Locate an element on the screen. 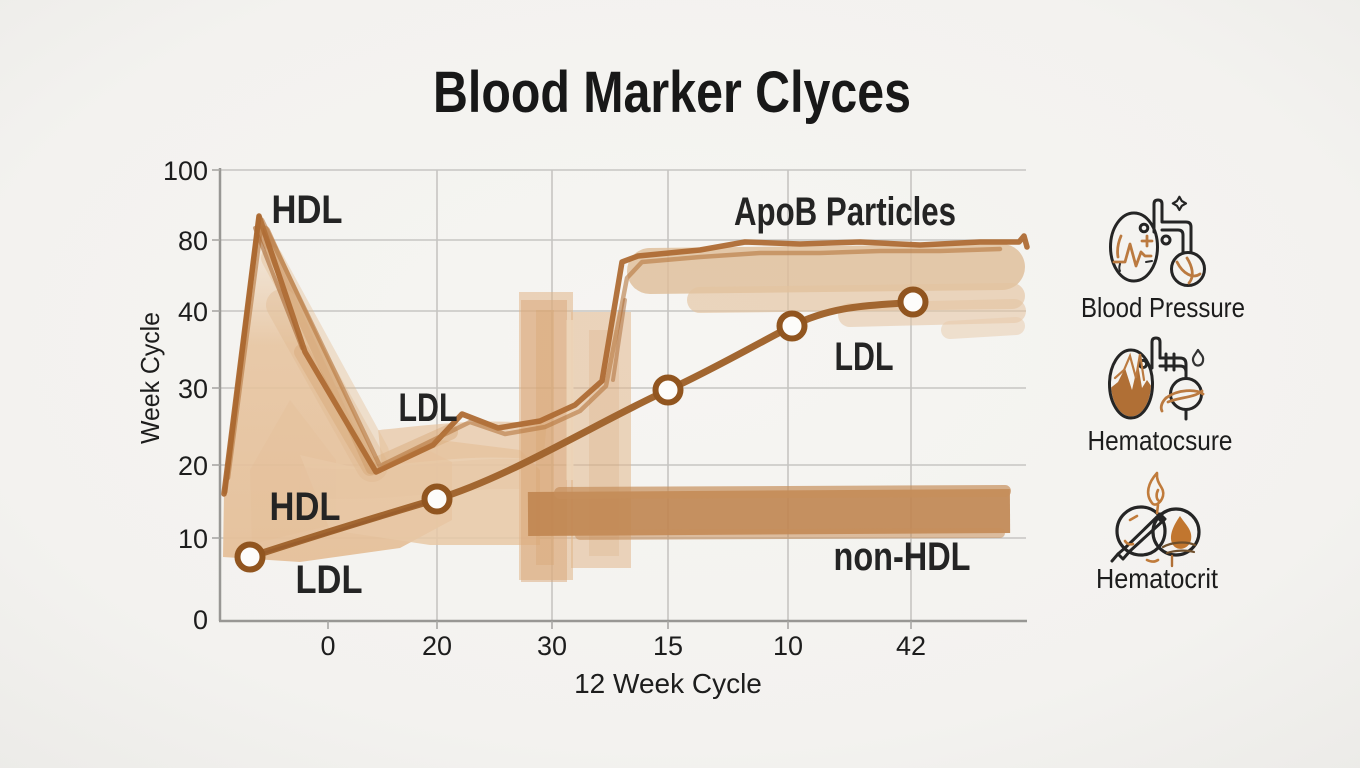  svg-text: non-HDL is located at coordinates (902, 557).